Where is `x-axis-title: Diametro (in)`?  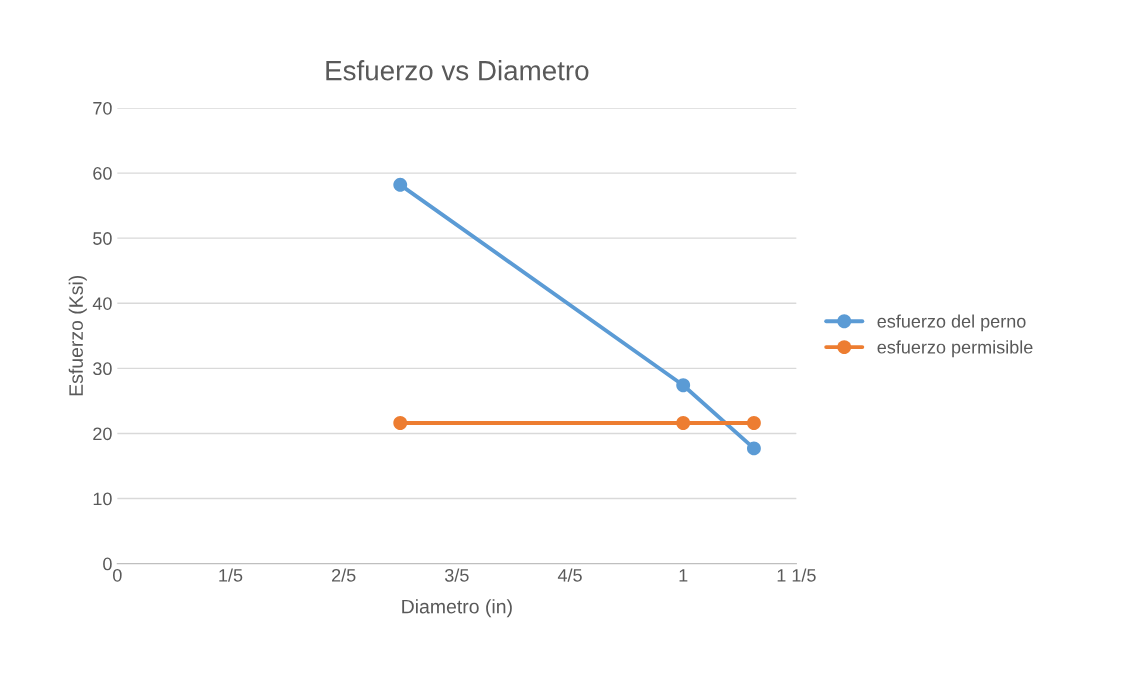 x-axis-title: Diametro (in) is located at coordinates (457, 608).